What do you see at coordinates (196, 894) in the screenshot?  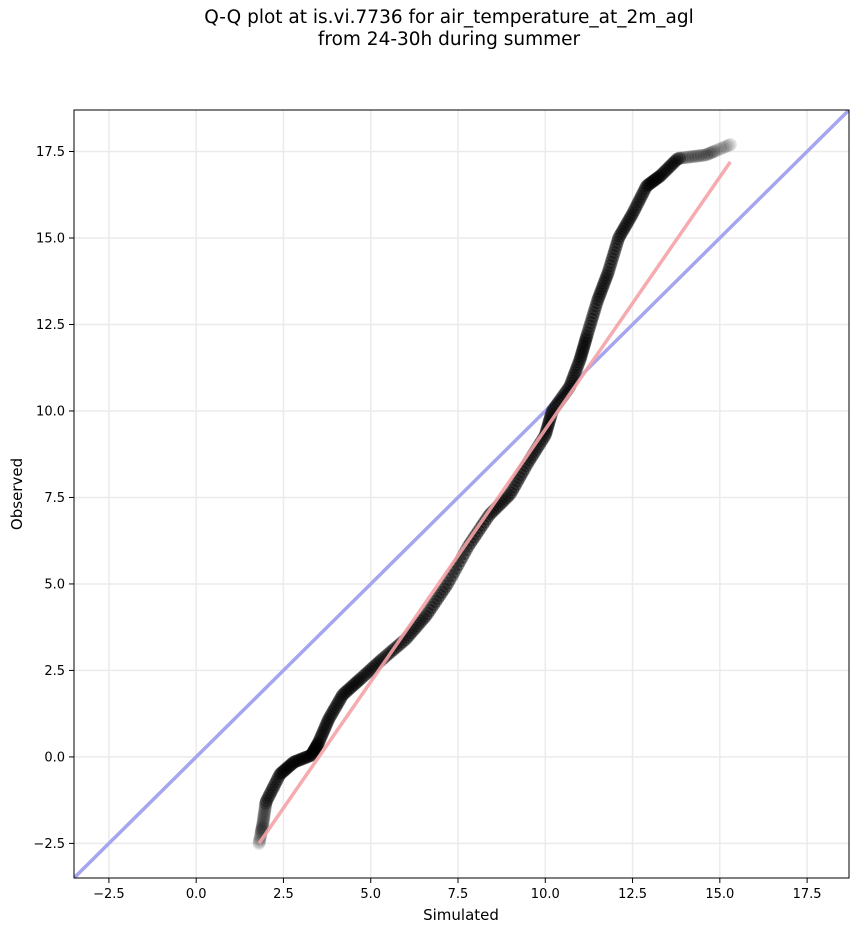 I see `x-tick-label: 0.0` at bounding box center [196, 894].